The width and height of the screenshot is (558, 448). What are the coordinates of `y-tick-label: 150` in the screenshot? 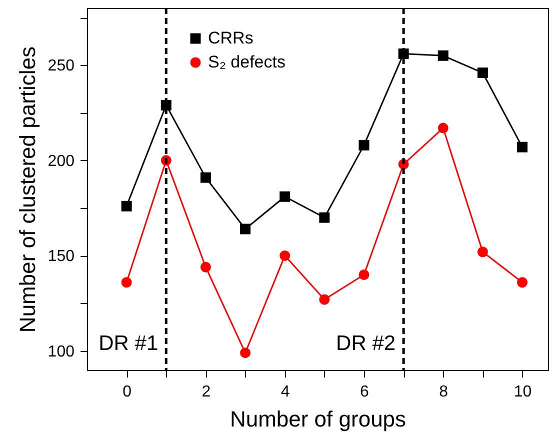 It's located at (61, 257).